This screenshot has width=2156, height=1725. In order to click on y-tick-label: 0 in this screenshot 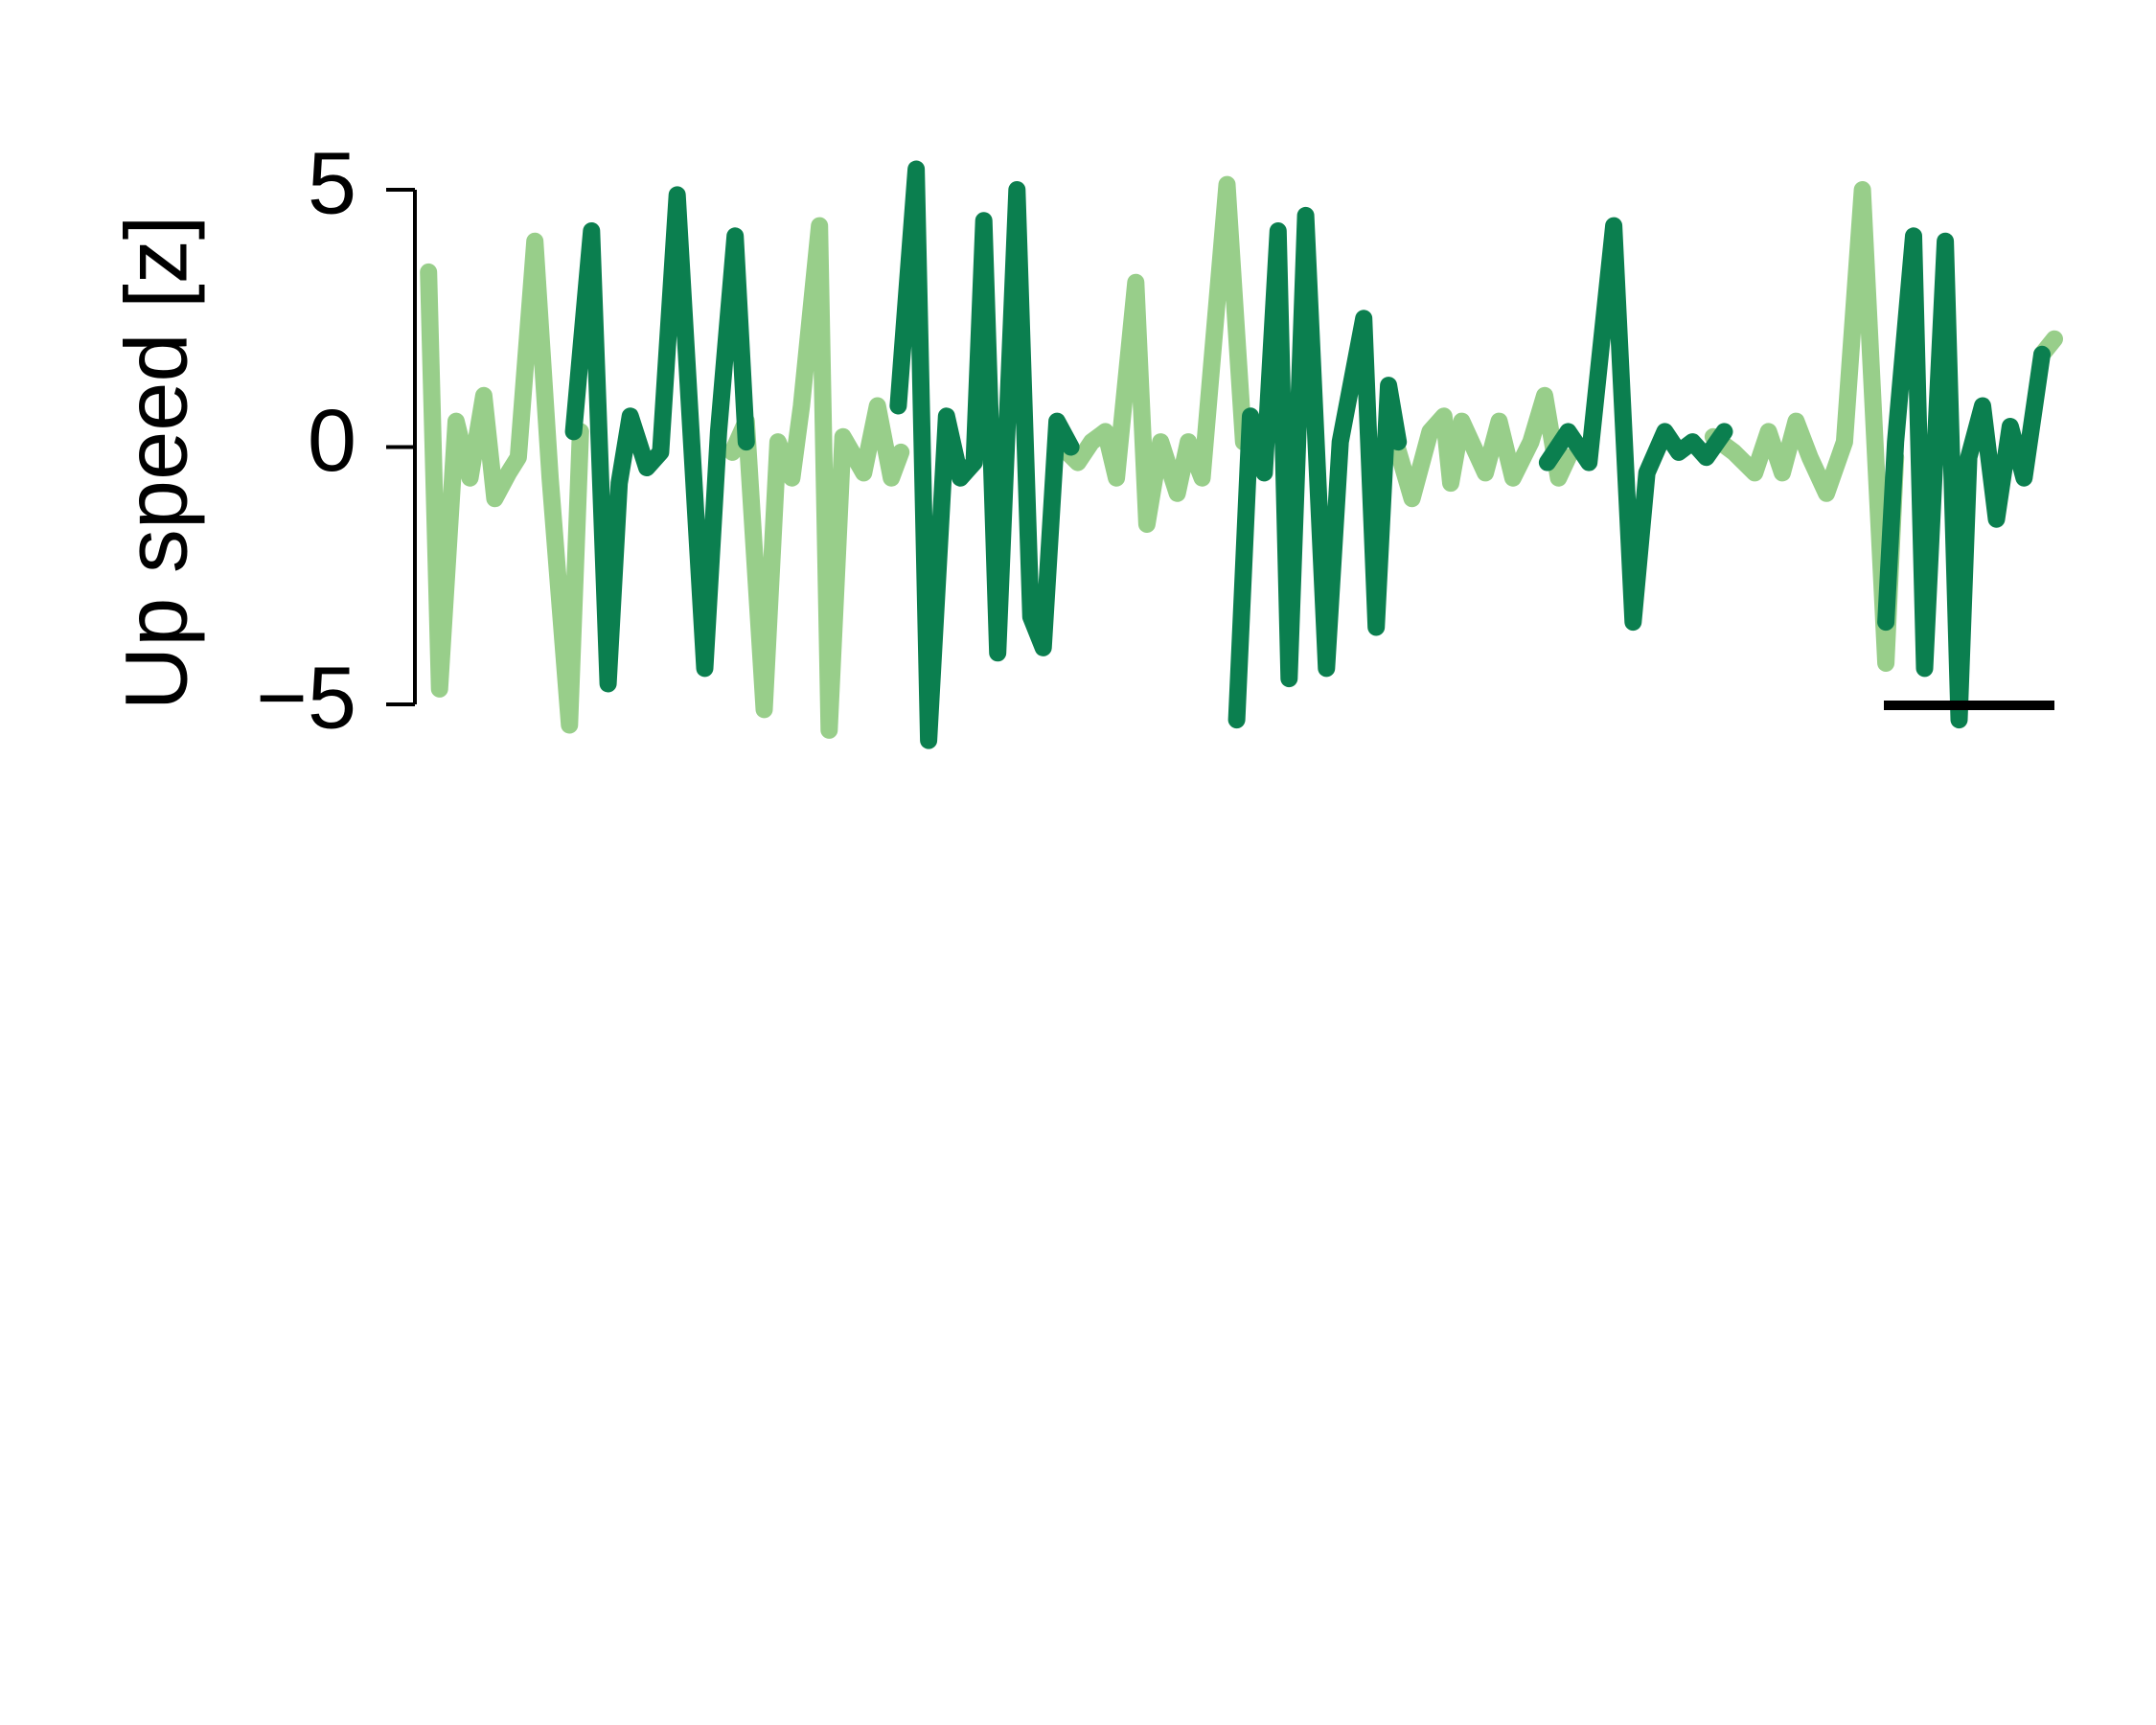, I will do `click(332, 441)`.